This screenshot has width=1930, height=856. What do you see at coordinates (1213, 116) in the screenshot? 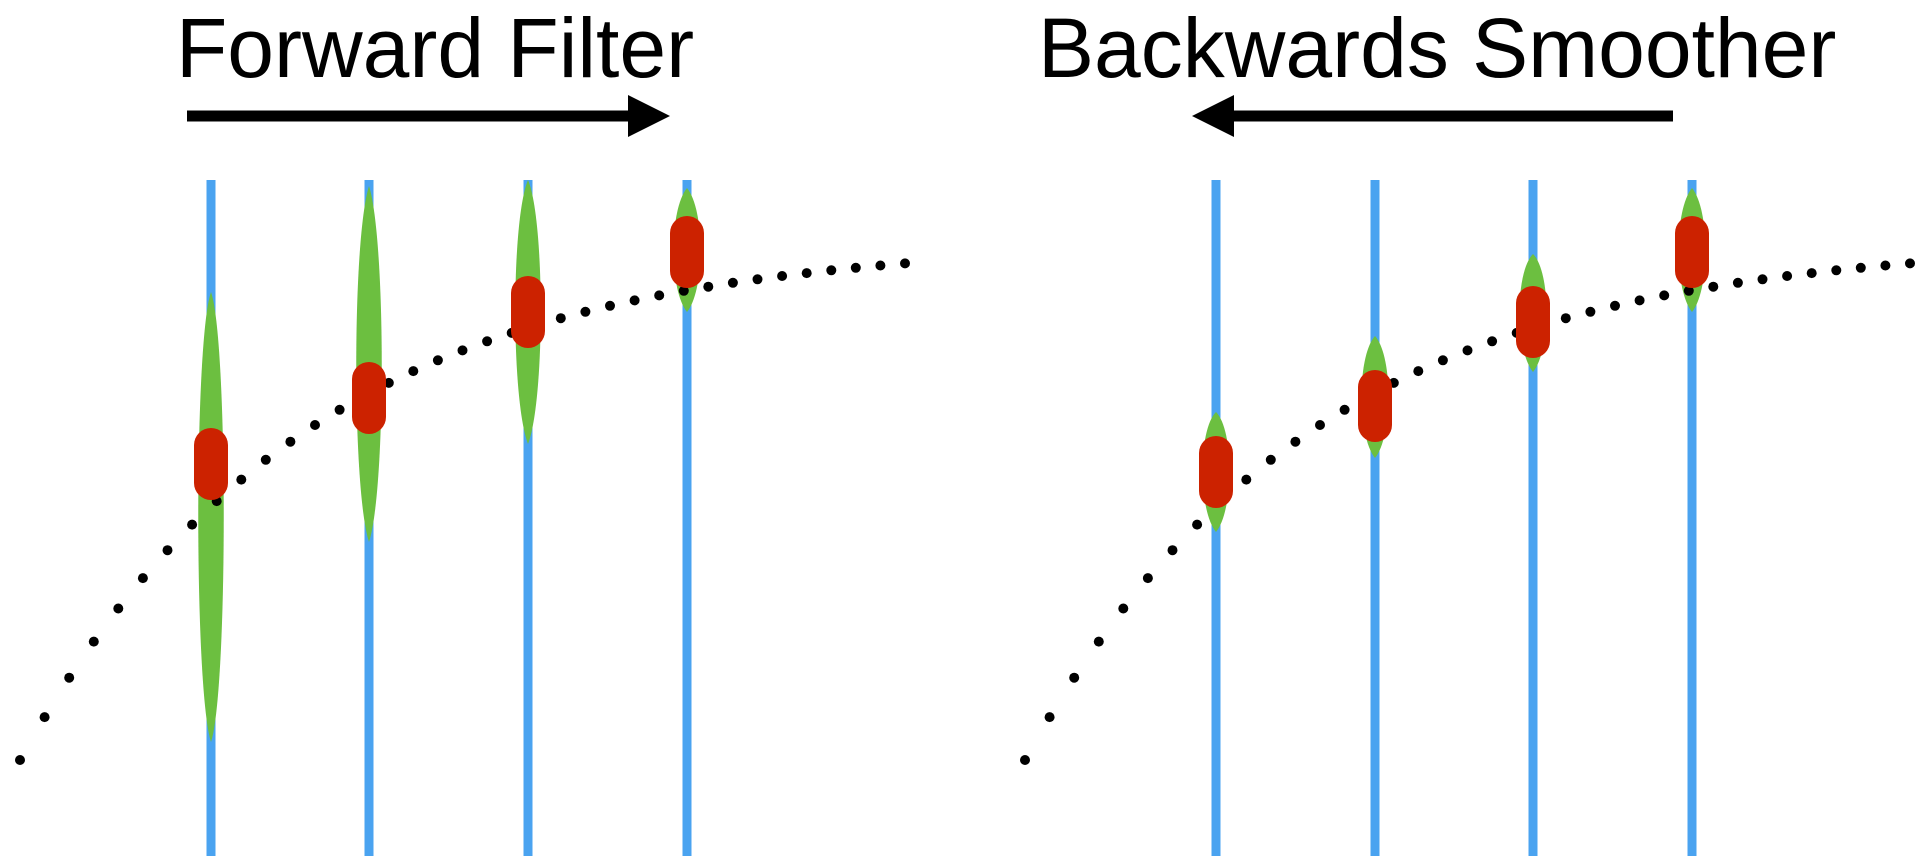
I see `backward-arrow-head` at bounding box center [1213, 116].